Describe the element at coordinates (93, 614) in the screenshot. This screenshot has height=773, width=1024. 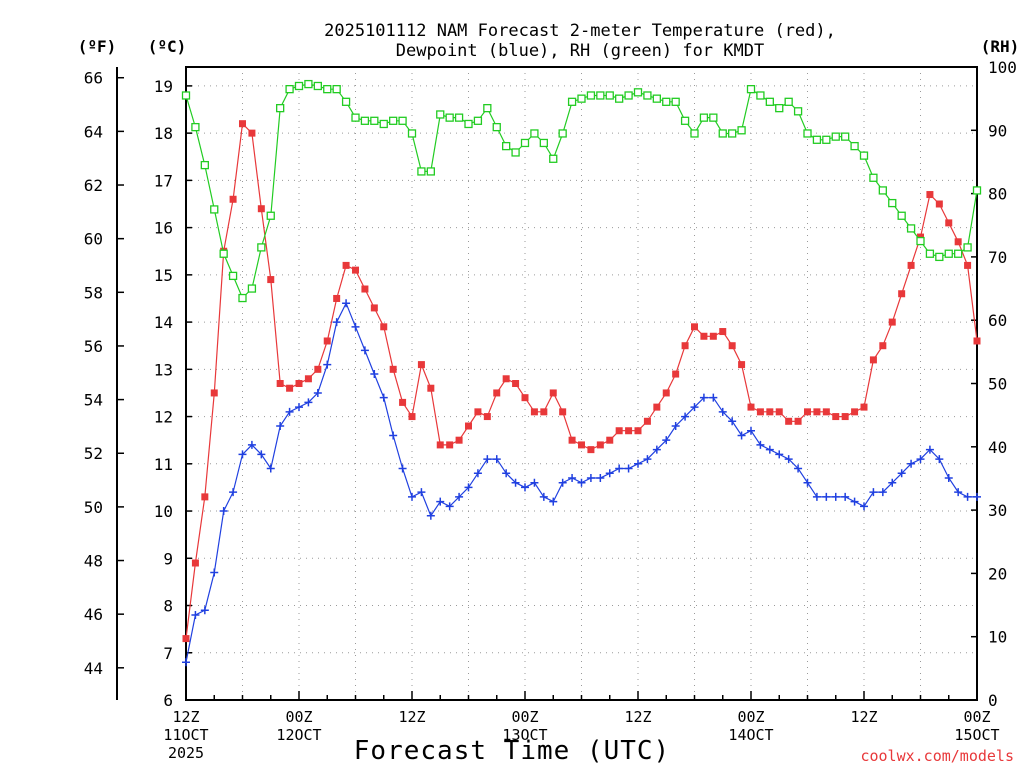
I see `fahrenheit-tick-label: 46` at that location.